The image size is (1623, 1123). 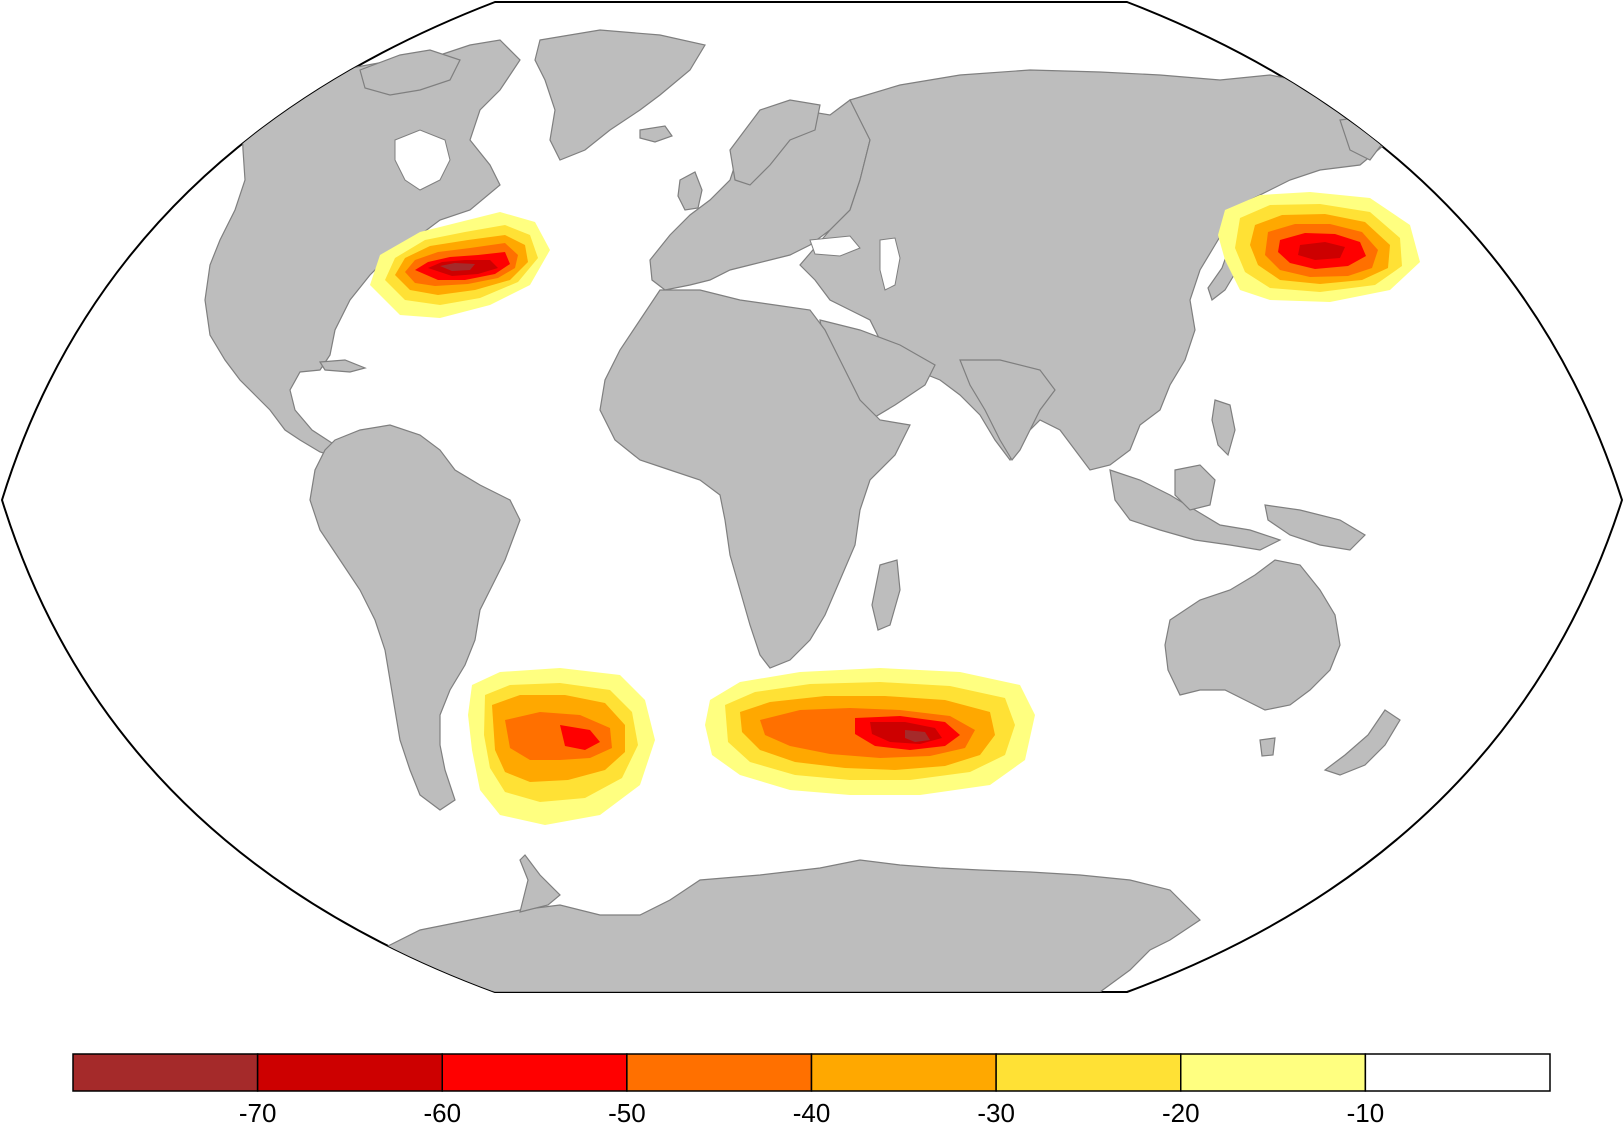 What do you see at coordinates (627, 1110) in the screenshot?
I see `colorbar-tick-label: -50` at bounding box center [627, 1110].